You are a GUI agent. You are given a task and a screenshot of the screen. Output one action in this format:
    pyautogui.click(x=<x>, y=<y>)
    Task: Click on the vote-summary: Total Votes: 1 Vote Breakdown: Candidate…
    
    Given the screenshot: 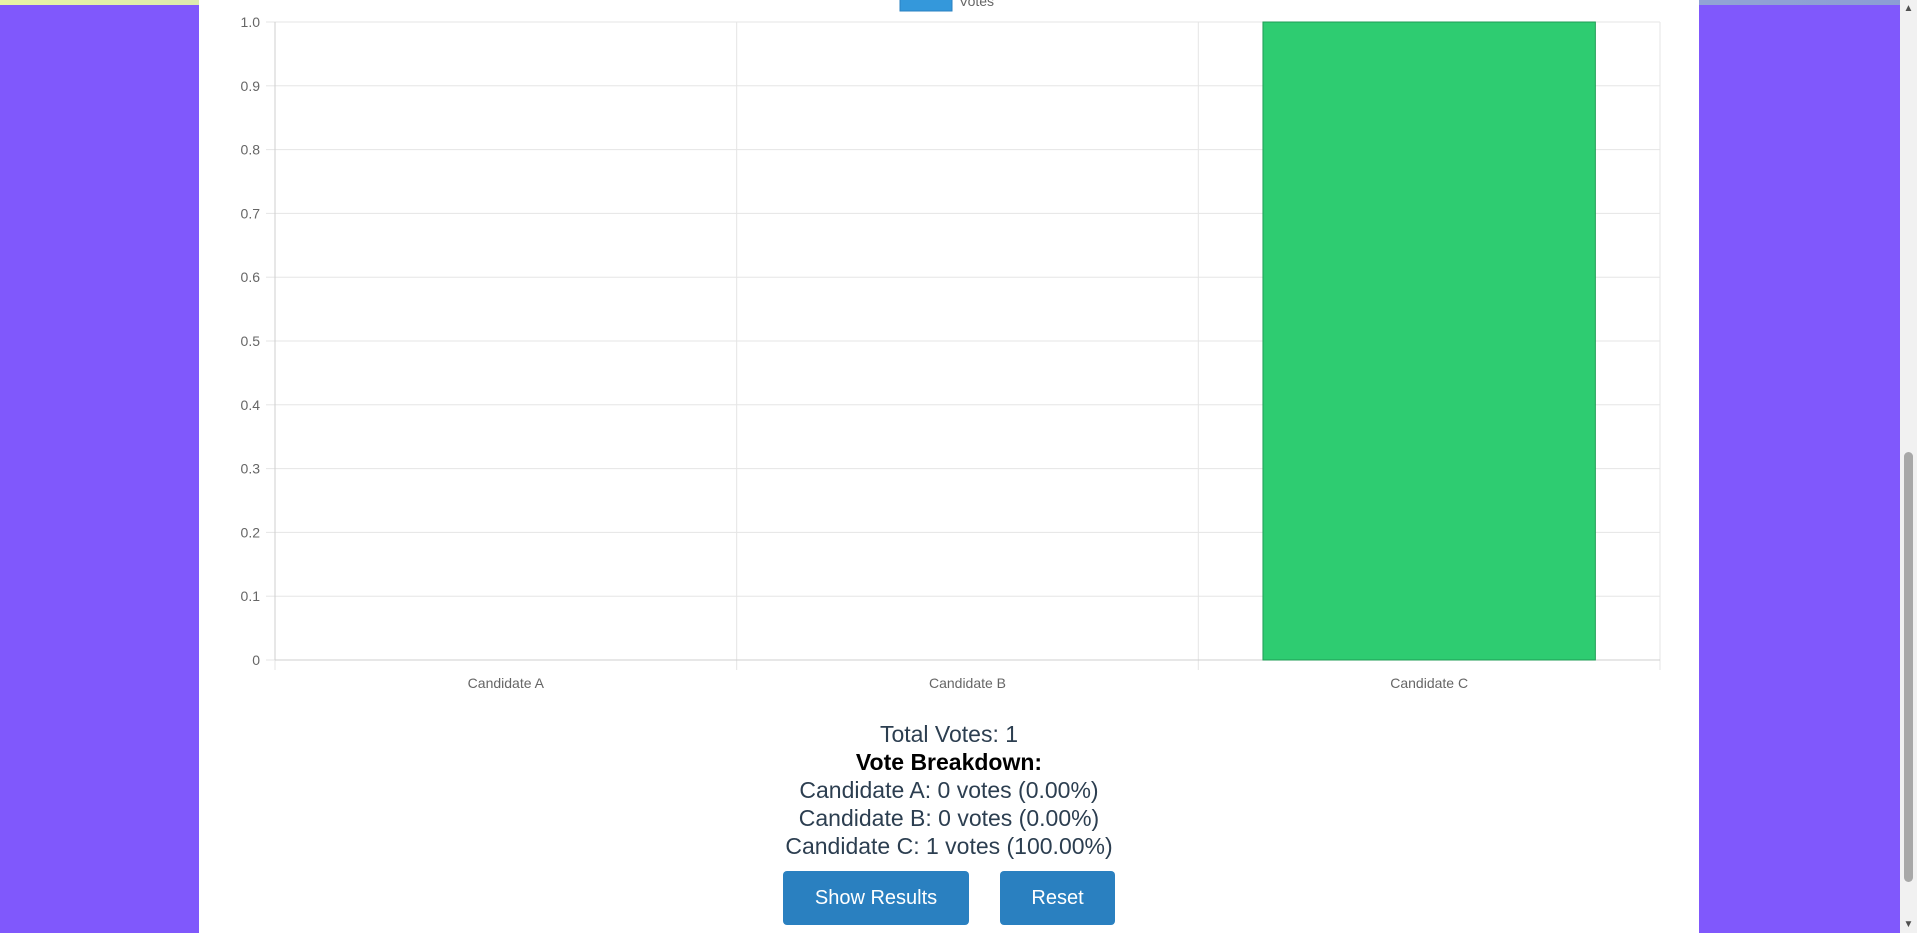 What is the action you would take?
    pyautogui.click(x=949, y=790)
    